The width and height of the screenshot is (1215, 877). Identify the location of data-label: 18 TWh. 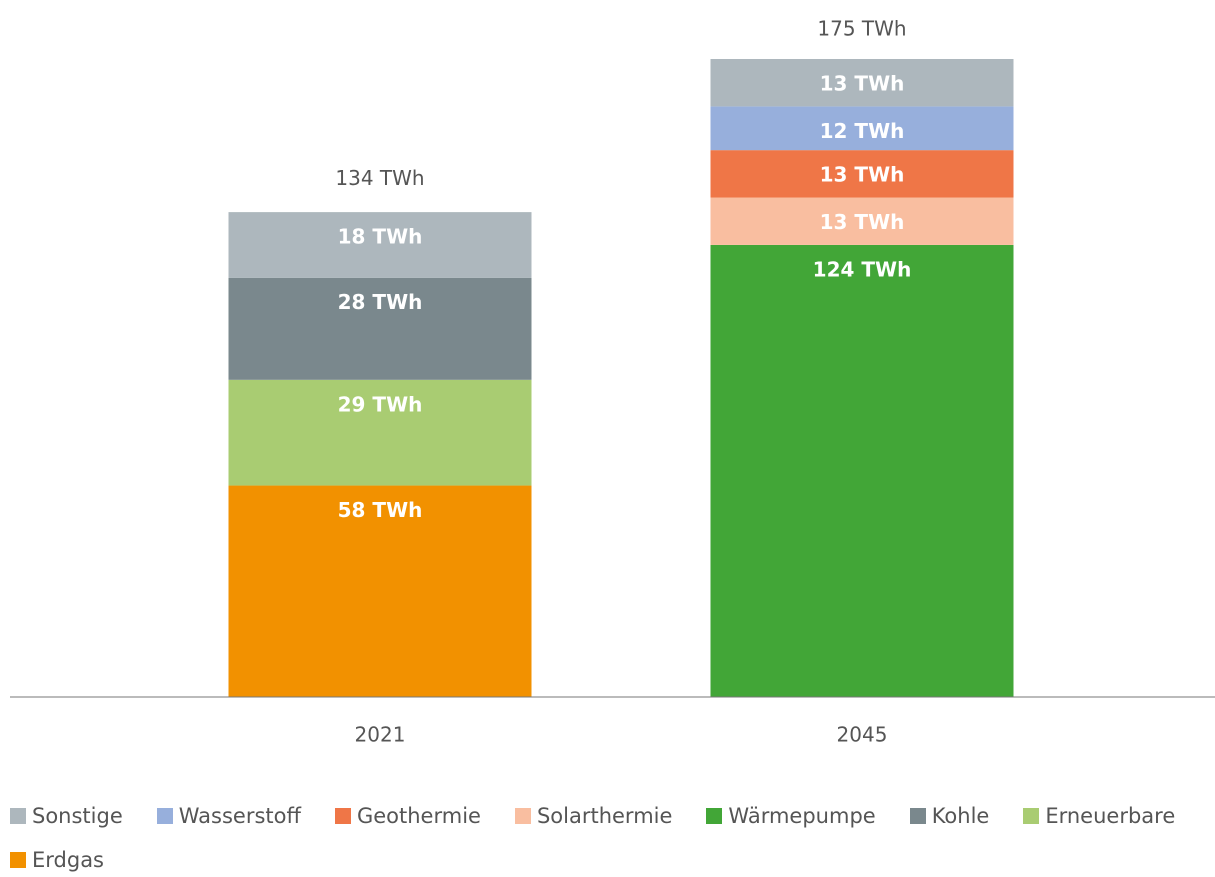
(380, 237).